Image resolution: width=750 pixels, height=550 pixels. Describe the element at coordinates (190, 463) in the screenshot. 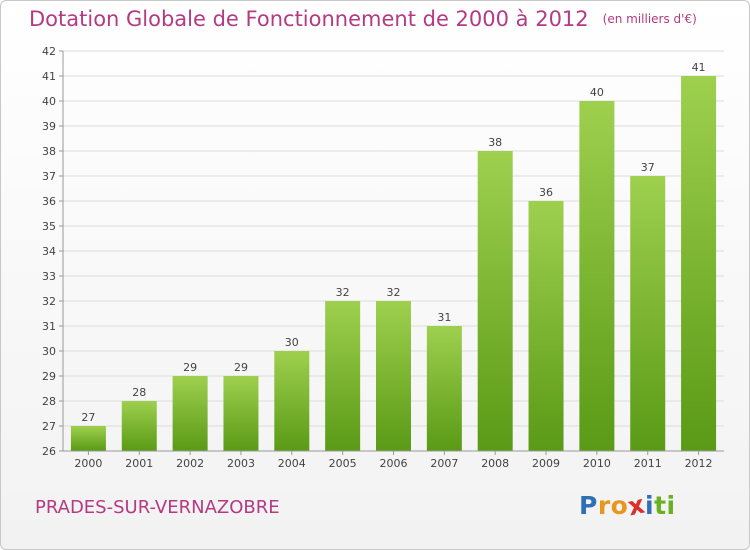

I see `x-tick-label: 2002` at that location.